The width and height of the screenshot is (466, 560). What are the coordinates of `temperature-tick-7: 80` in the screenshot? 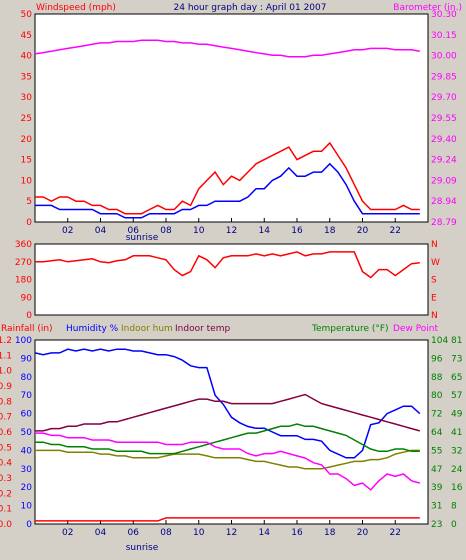 It's located at (437, 396).